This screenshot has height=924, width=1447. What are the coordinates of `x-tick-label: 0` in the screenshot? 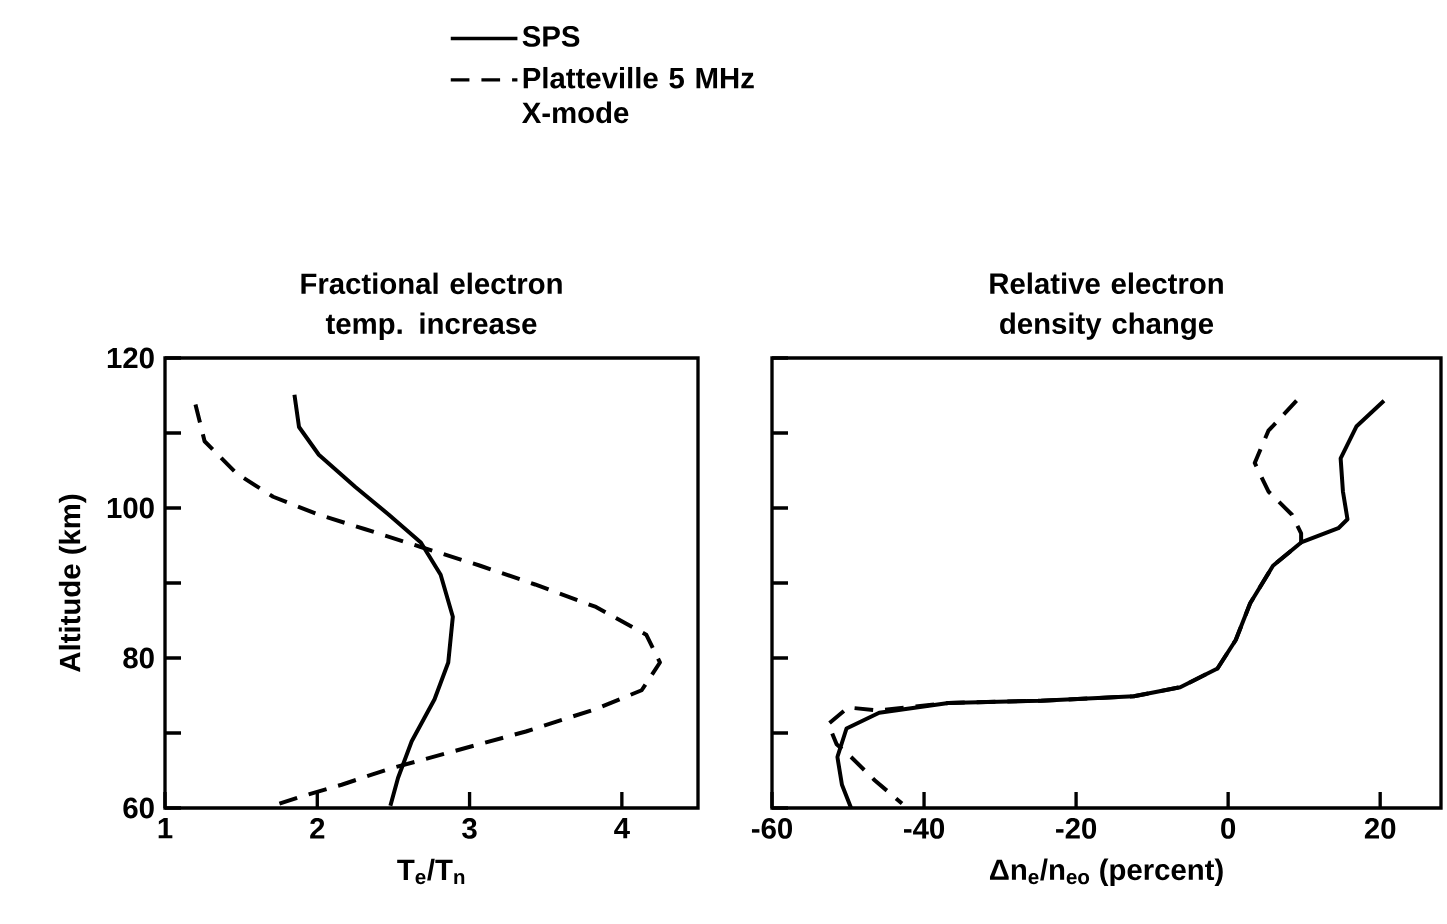 It's located at (1228, 828).